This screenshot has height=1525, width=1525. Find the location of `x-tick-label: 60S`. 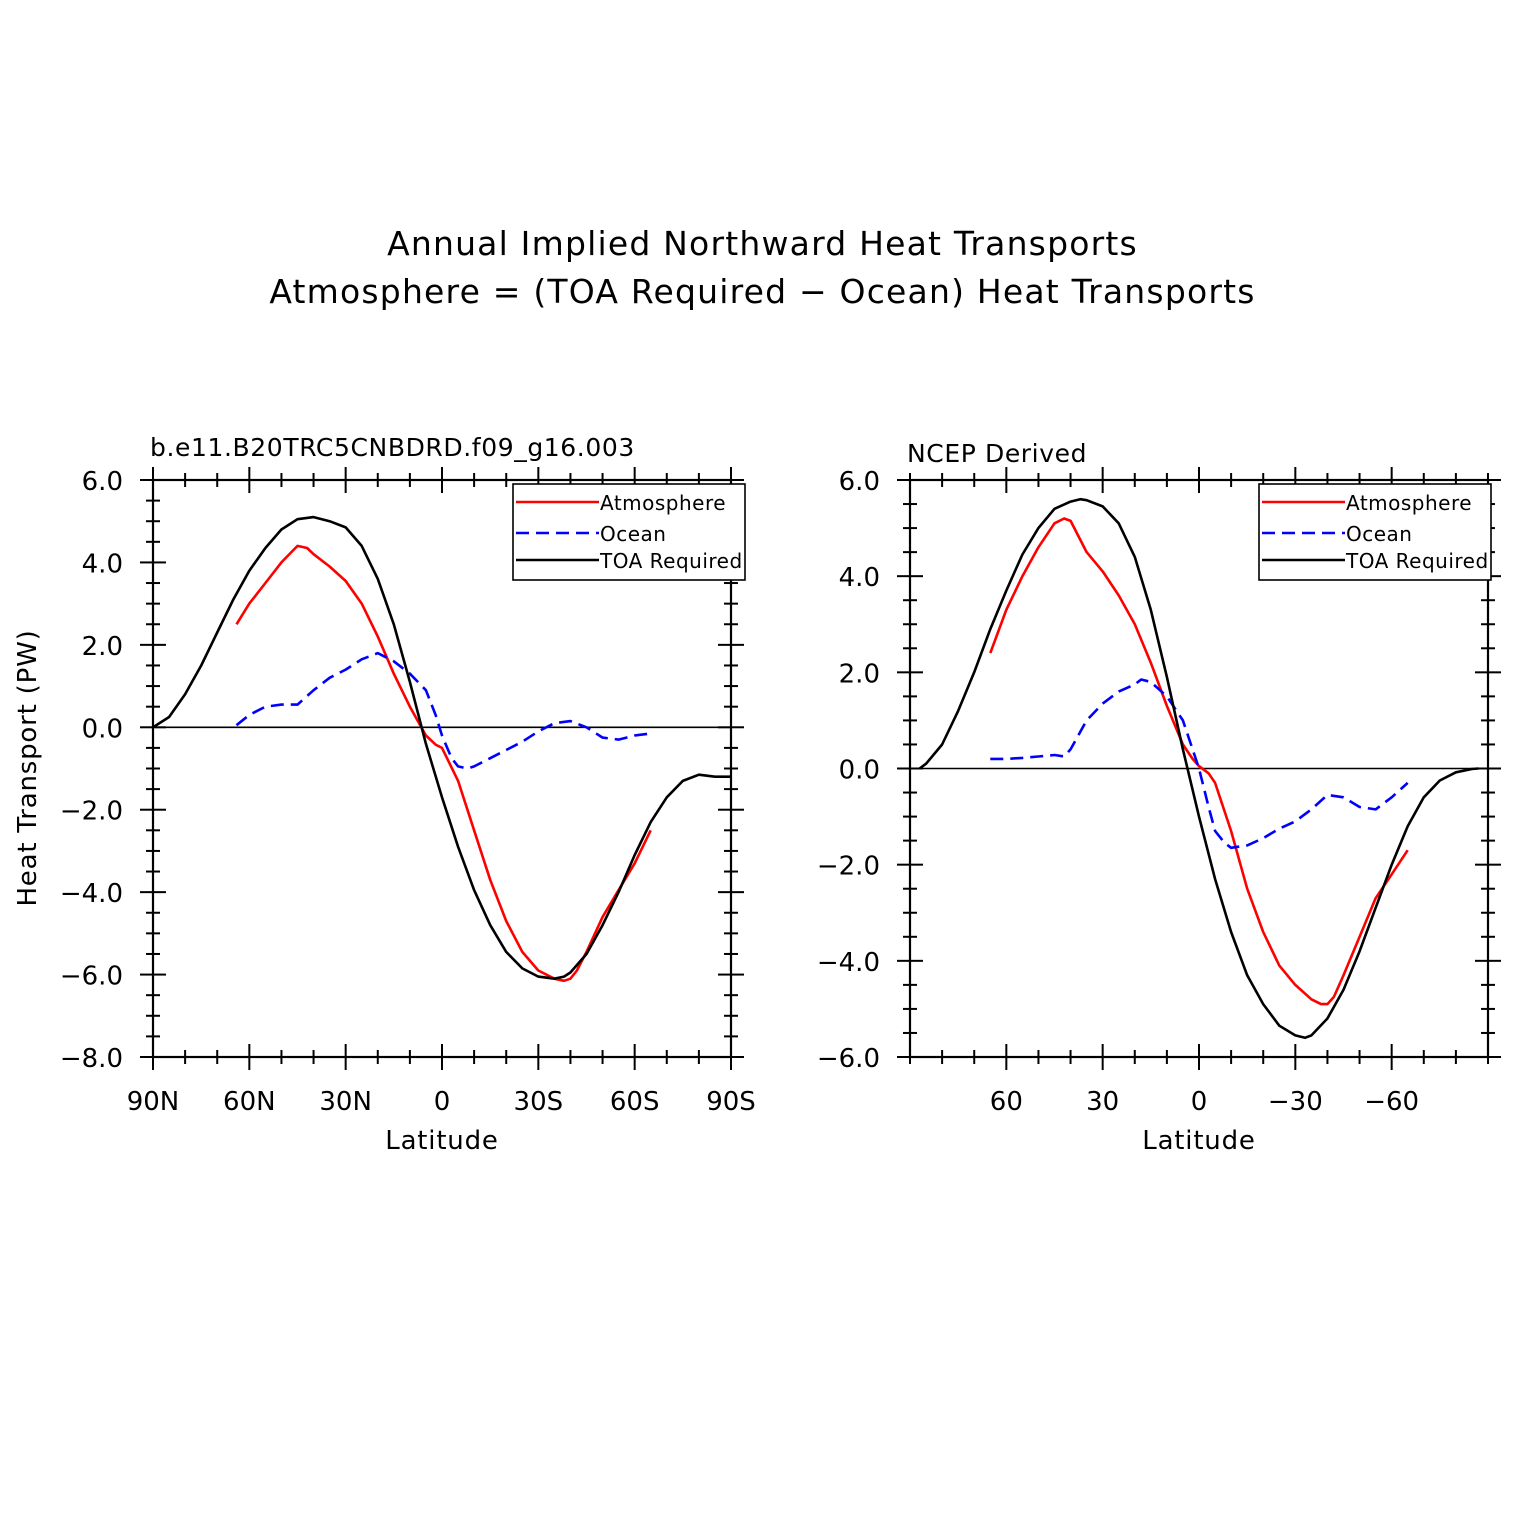

x-tick-label: 60S is located at coordinates (635, 1102).